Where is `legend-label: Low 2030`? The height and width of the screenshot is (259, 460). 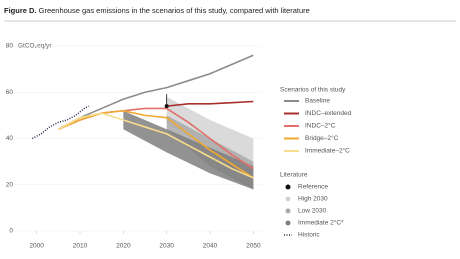
legend-label: Low 2030 is located at coordinates (312, 211).